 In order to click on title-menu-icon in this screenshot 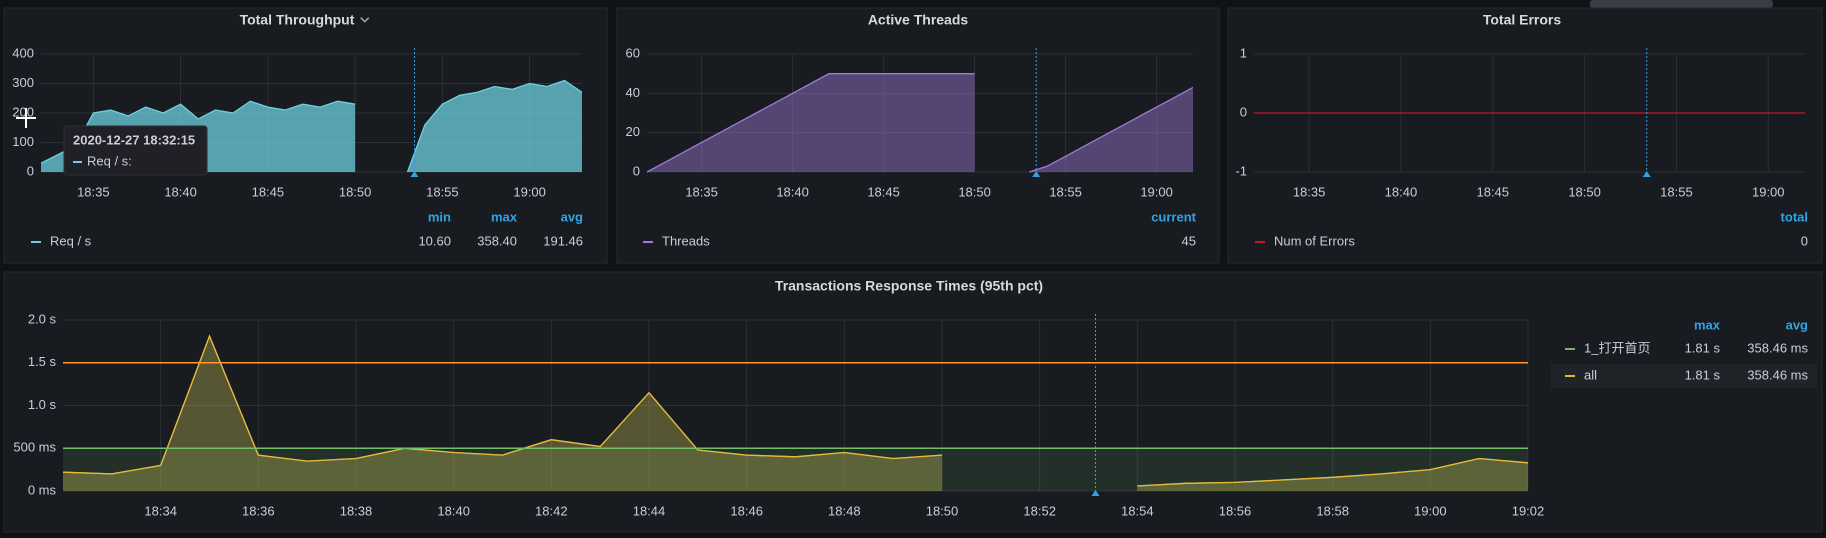, I will do `click(365, 20)`.